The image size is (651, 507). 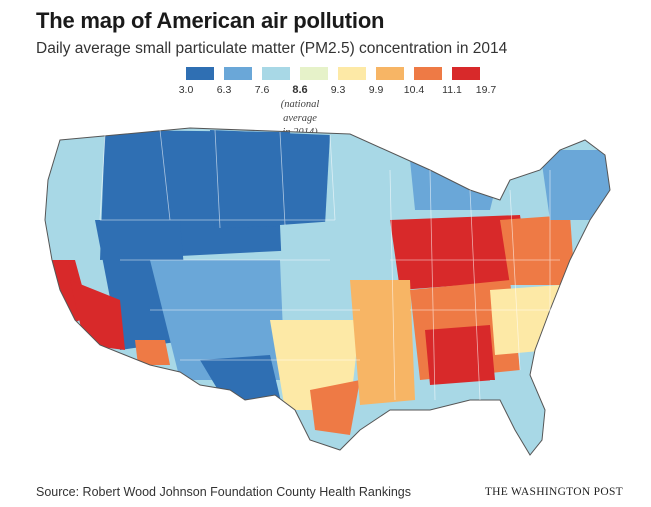 I want to click on legend-tick: 6.3, so click(x=224, y=90).